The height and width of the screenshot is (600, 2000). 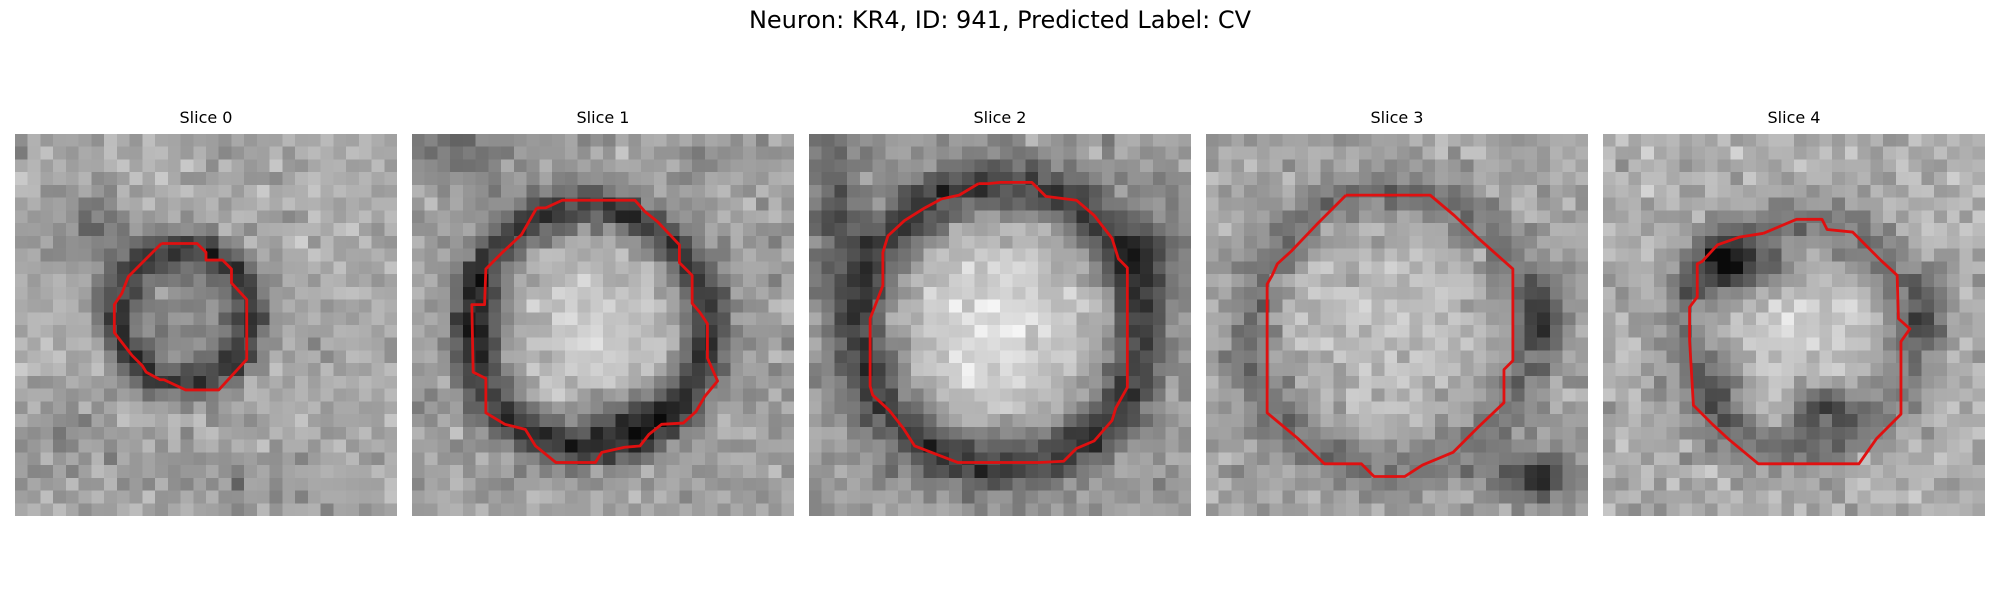 I want to click on slice-panel-0: Slice 0, so click(x=206, y=313).